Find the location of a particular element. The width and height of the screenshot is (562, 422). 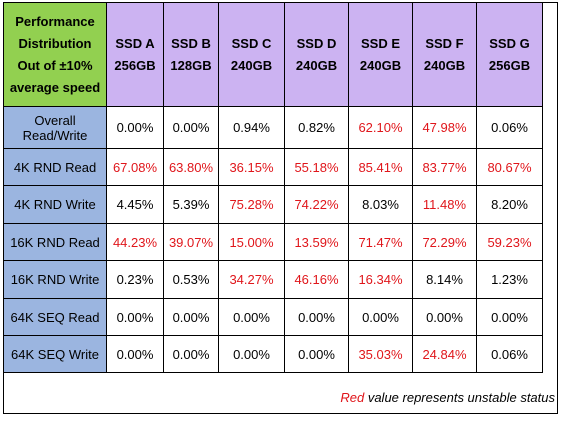

footnote-highlight: Red is located at coordinates (352, 397).